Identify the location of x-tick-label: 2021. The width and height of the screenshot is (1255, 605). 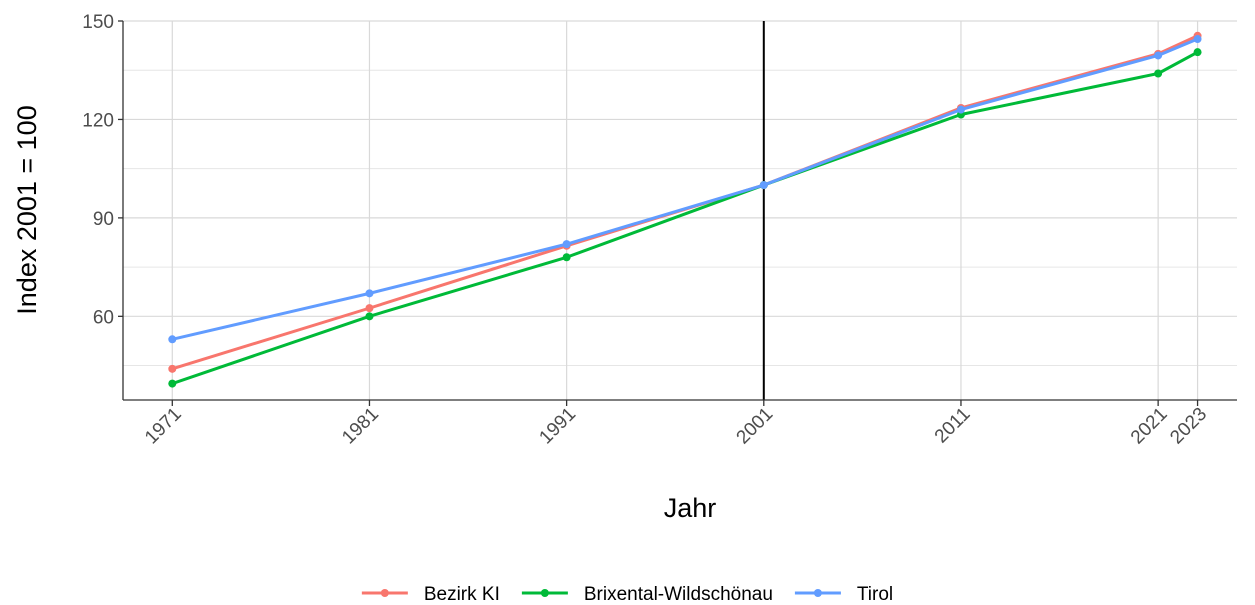
(1149, 426).